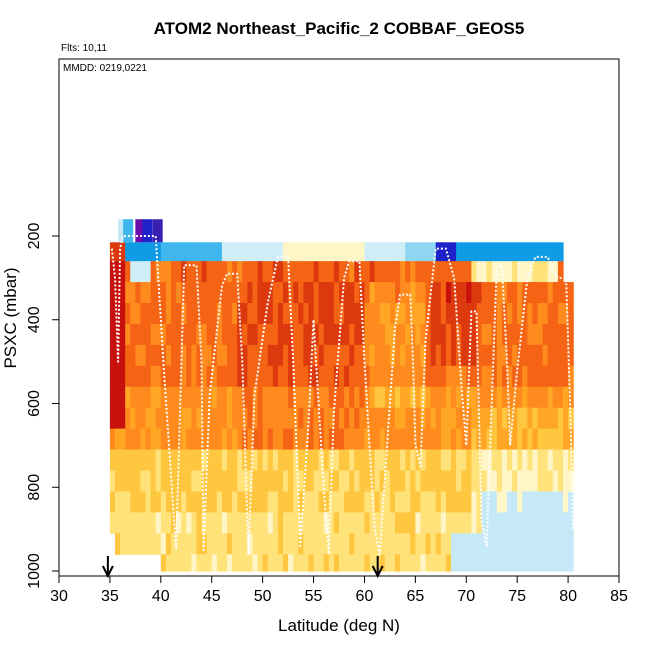 This screenshot has height=650, width=650. What do you see at coordinates (34, 319) in the screenshot?
I see `y-tick-label: 400` at bounding box center [34, 319].